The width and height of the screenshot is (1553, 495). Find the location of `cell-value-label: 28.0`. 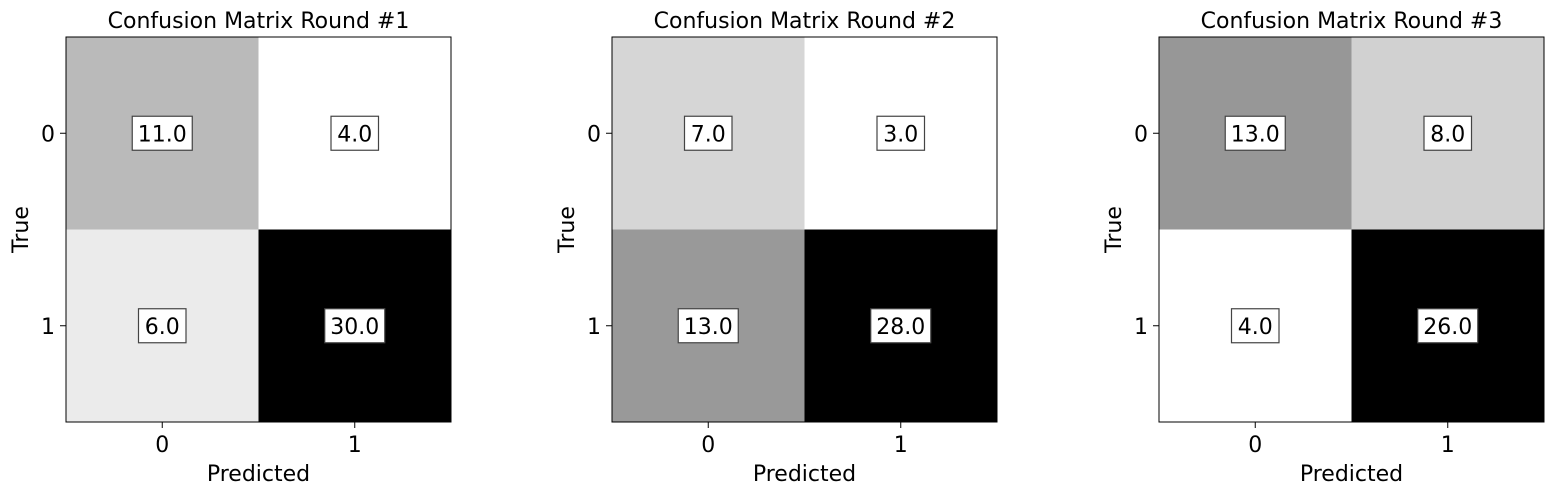

cell-value-label: 28.0 is located at coordinates (900, 327).